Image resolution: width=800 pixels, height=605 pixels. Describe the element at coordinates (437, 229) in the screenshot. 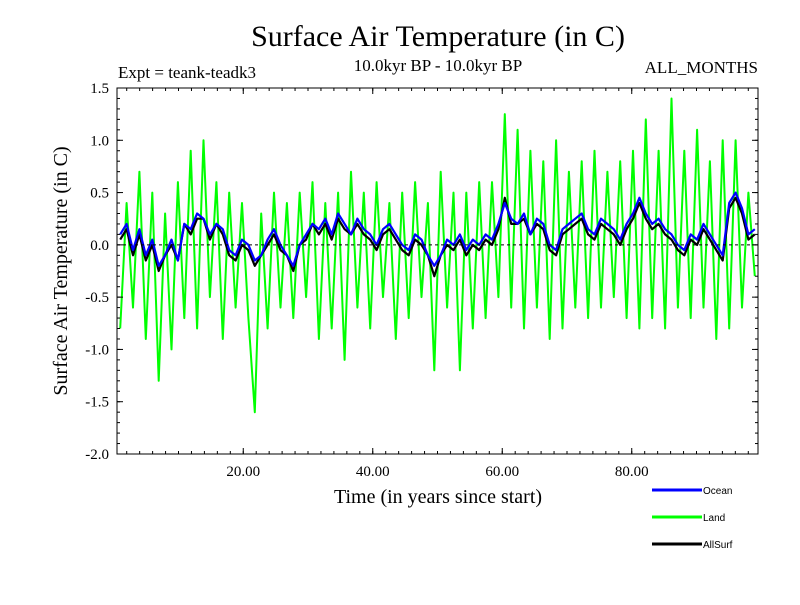

I see `series-line-ocean` at that location.